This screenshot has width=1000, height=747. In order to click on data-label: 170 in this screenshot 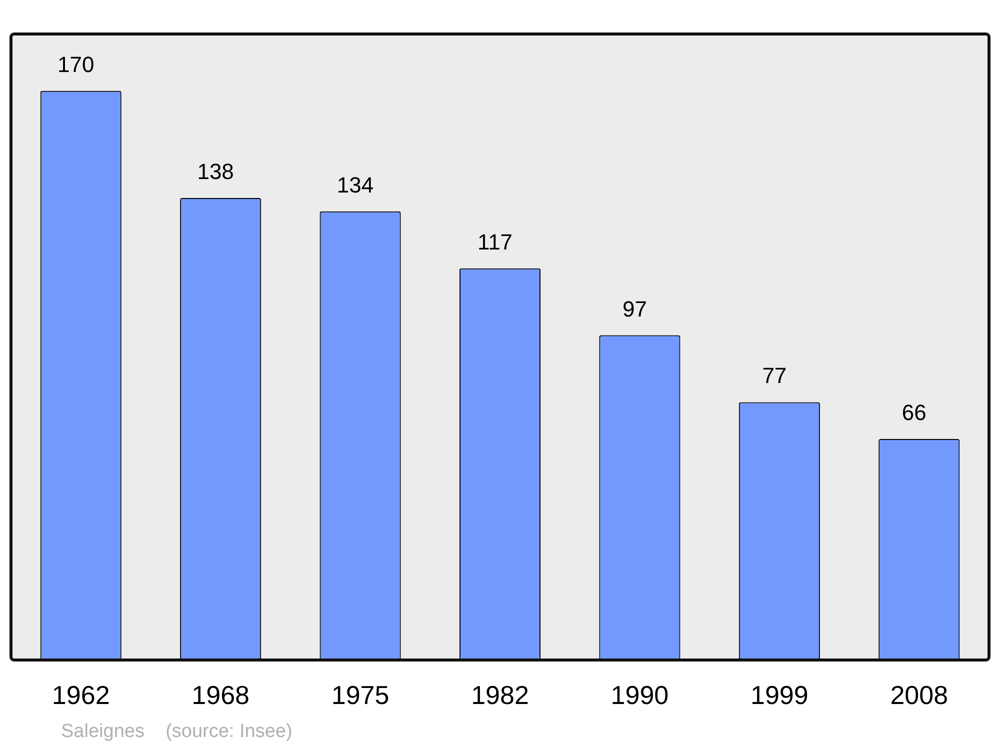, I will do `click(76, 64)`.